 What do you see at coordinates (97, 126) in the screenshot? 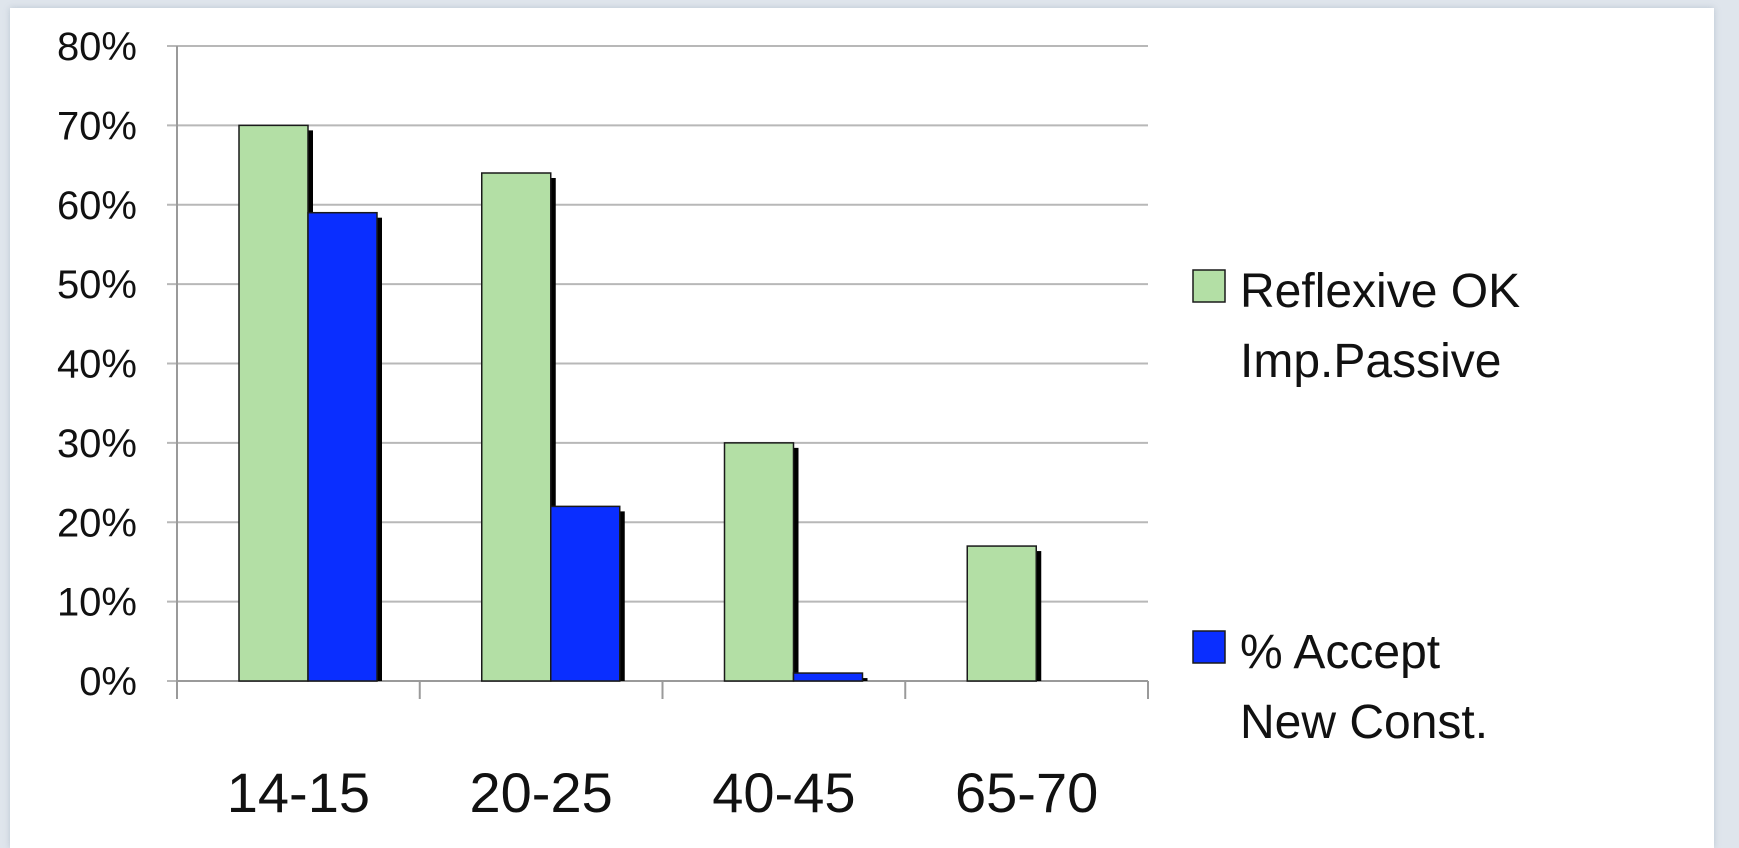
I see `y-tick-label: 70%` at bounding box center [97, 126].